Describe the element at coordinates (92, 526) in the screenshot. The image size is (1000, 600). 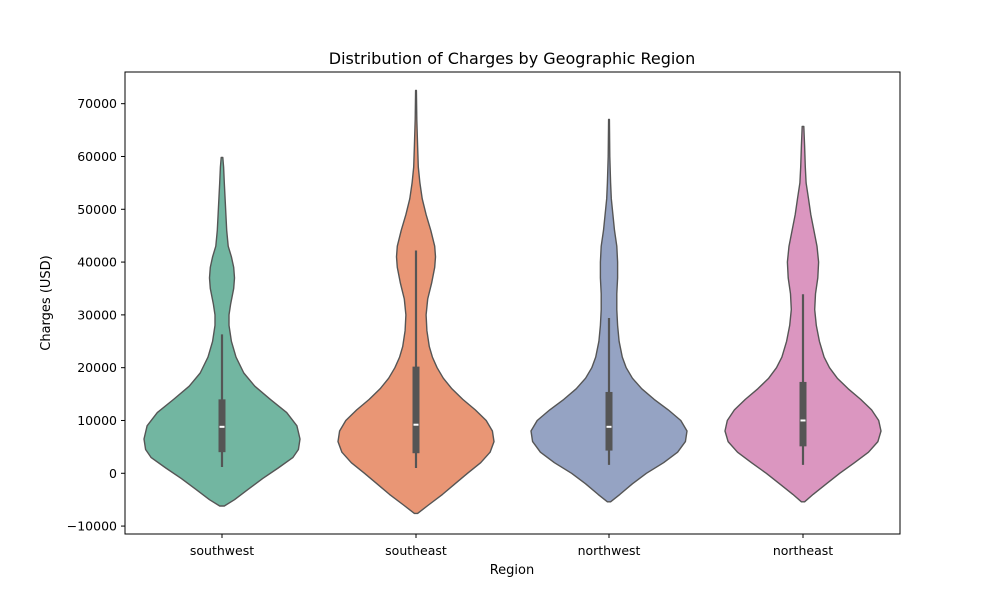
I see `y-tick-label: −10000` at that location.